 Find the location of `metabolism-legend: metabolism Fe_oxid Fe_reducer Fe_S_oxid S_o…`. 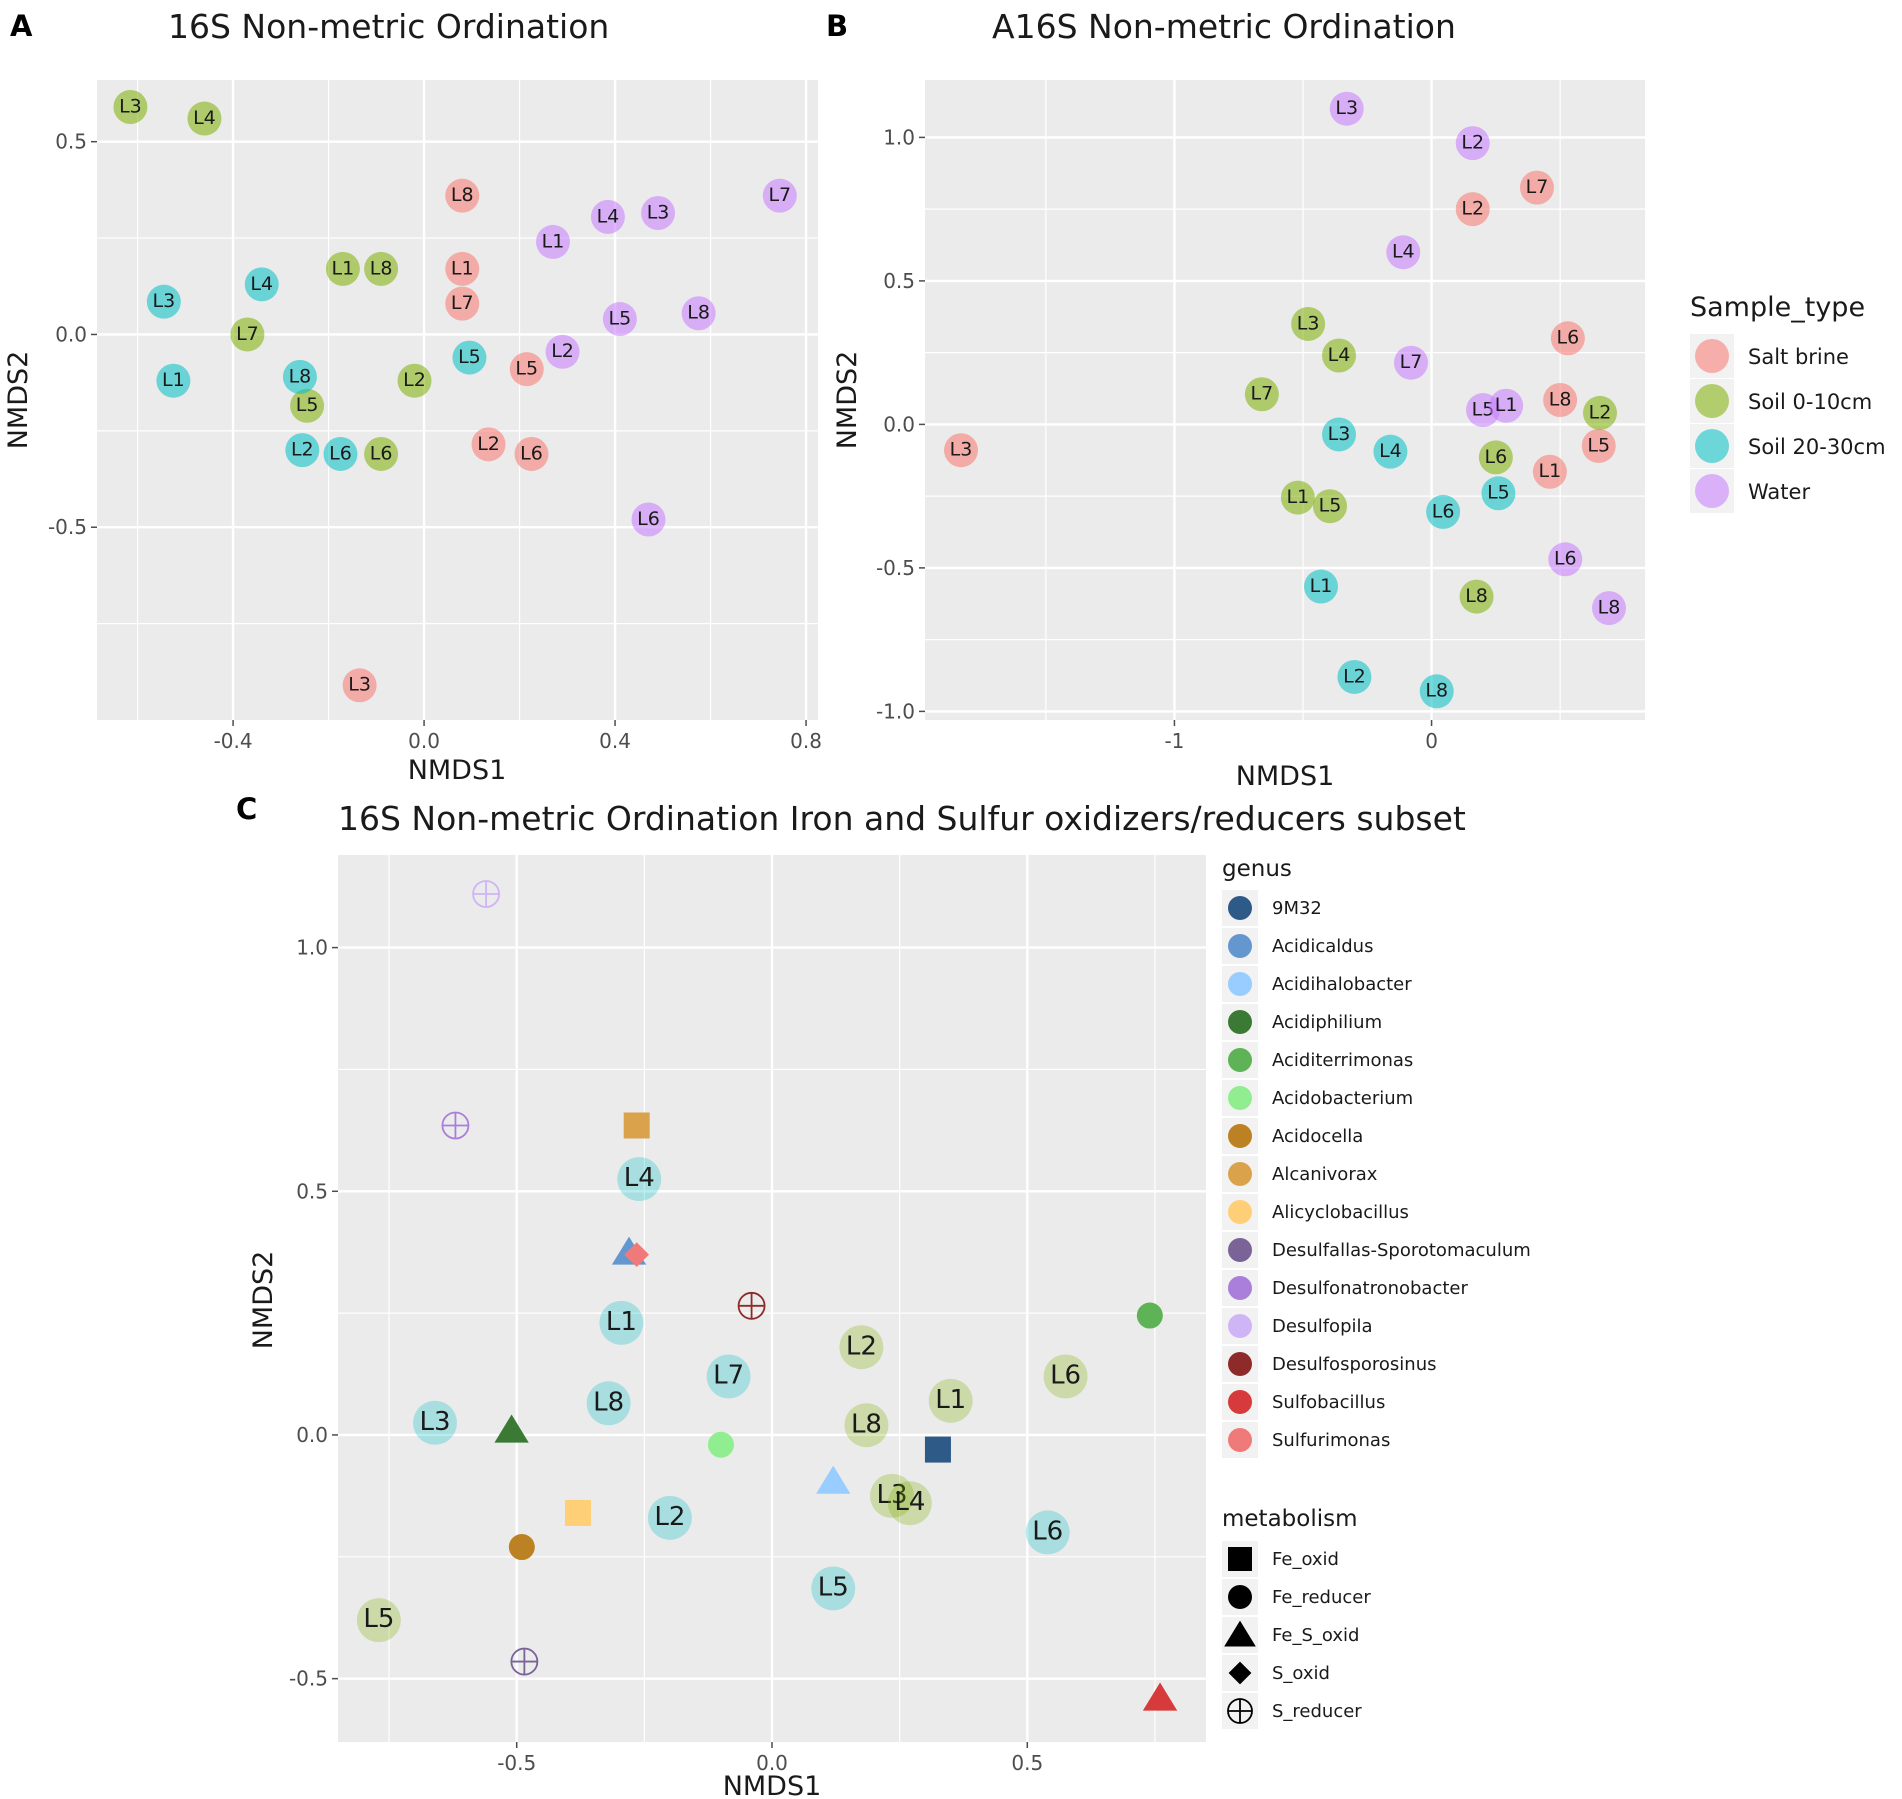

metabolism-legend: metabolism Fe_oxid Fe_reducer Fe_S_oxid S_o… is located at coordinates (1296, 1617).